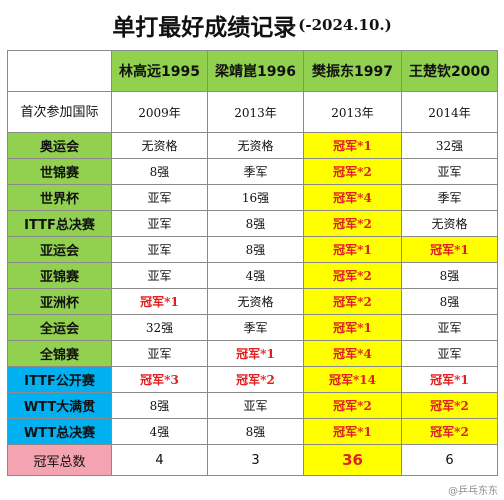 The height and width of the screenshot is (500, 504). What do you see at coordinates (159, 71) in the screenshot?
I see `player-header: 林高远1995` at bounding box center [159, 71].